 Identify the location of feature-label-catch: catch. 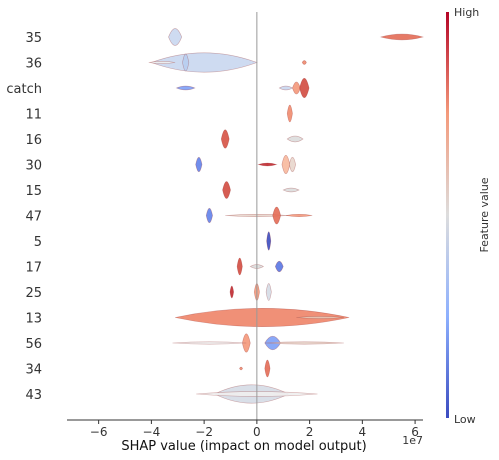
(24, 89).